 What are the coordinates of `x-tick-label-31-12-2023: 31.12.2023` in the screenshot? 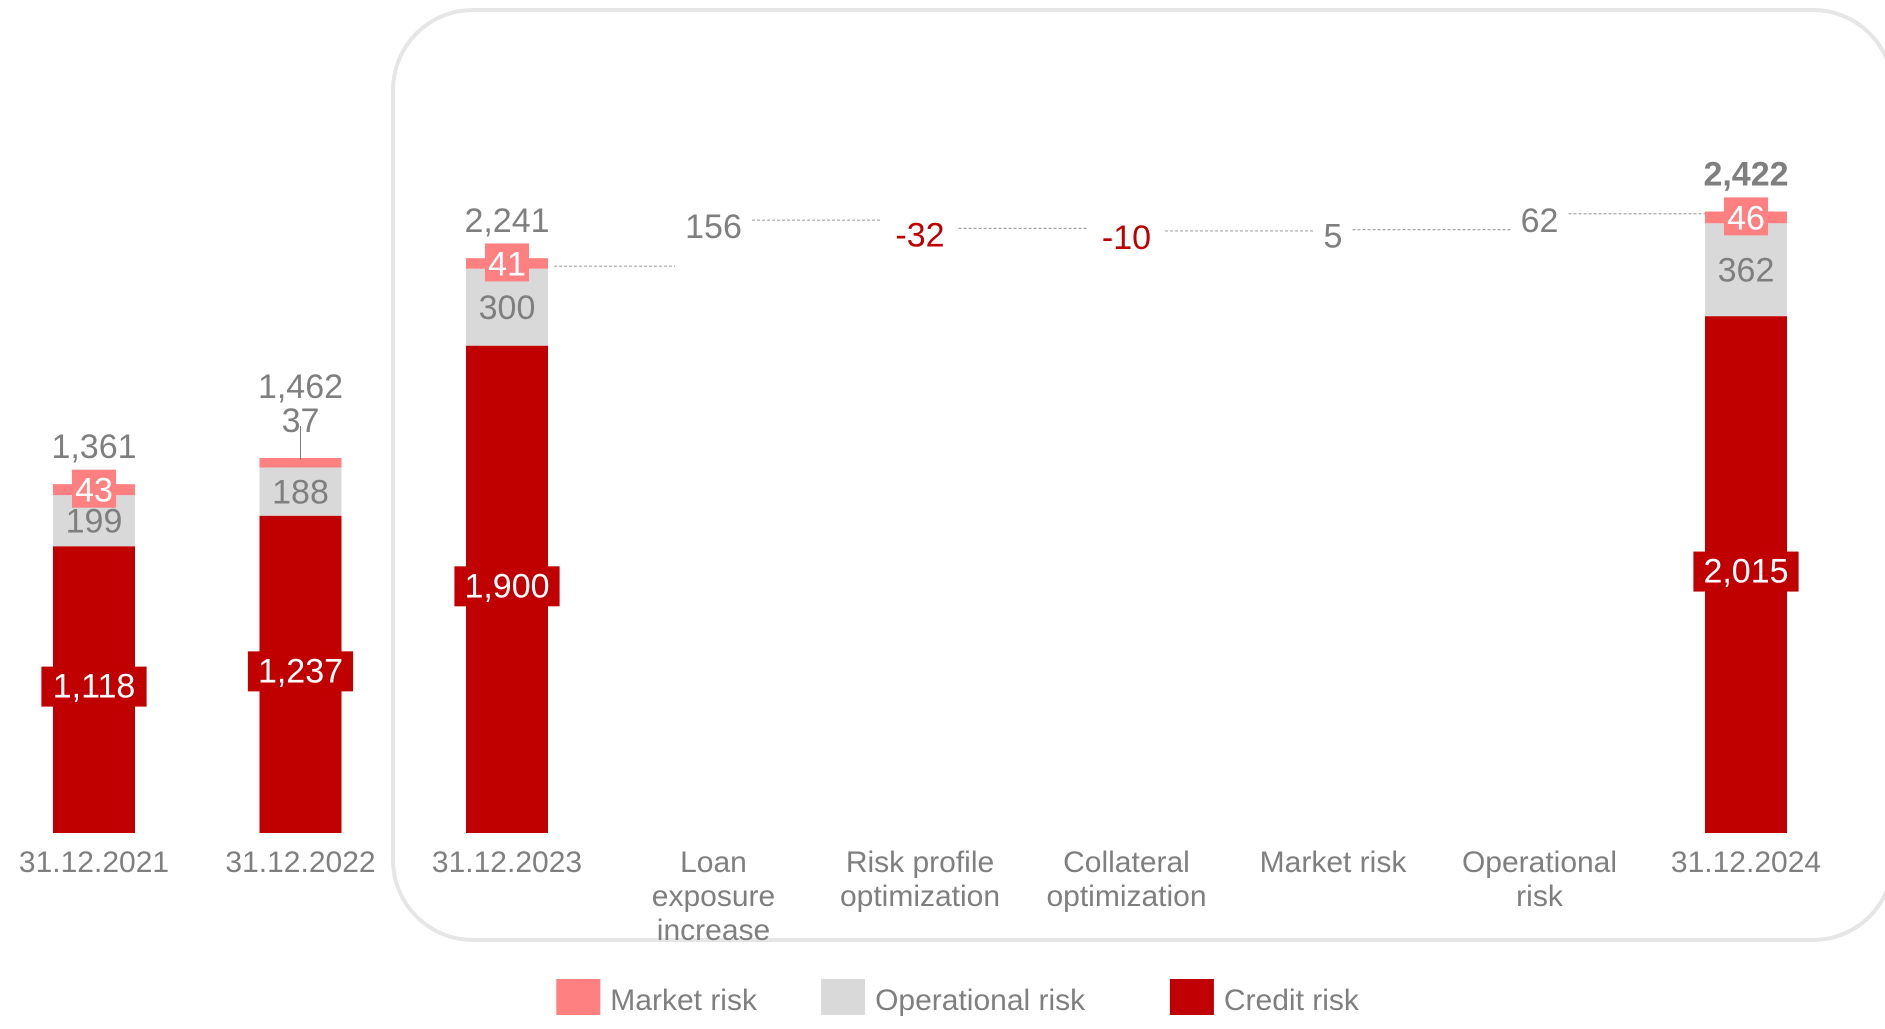 It's located at (507, 862).